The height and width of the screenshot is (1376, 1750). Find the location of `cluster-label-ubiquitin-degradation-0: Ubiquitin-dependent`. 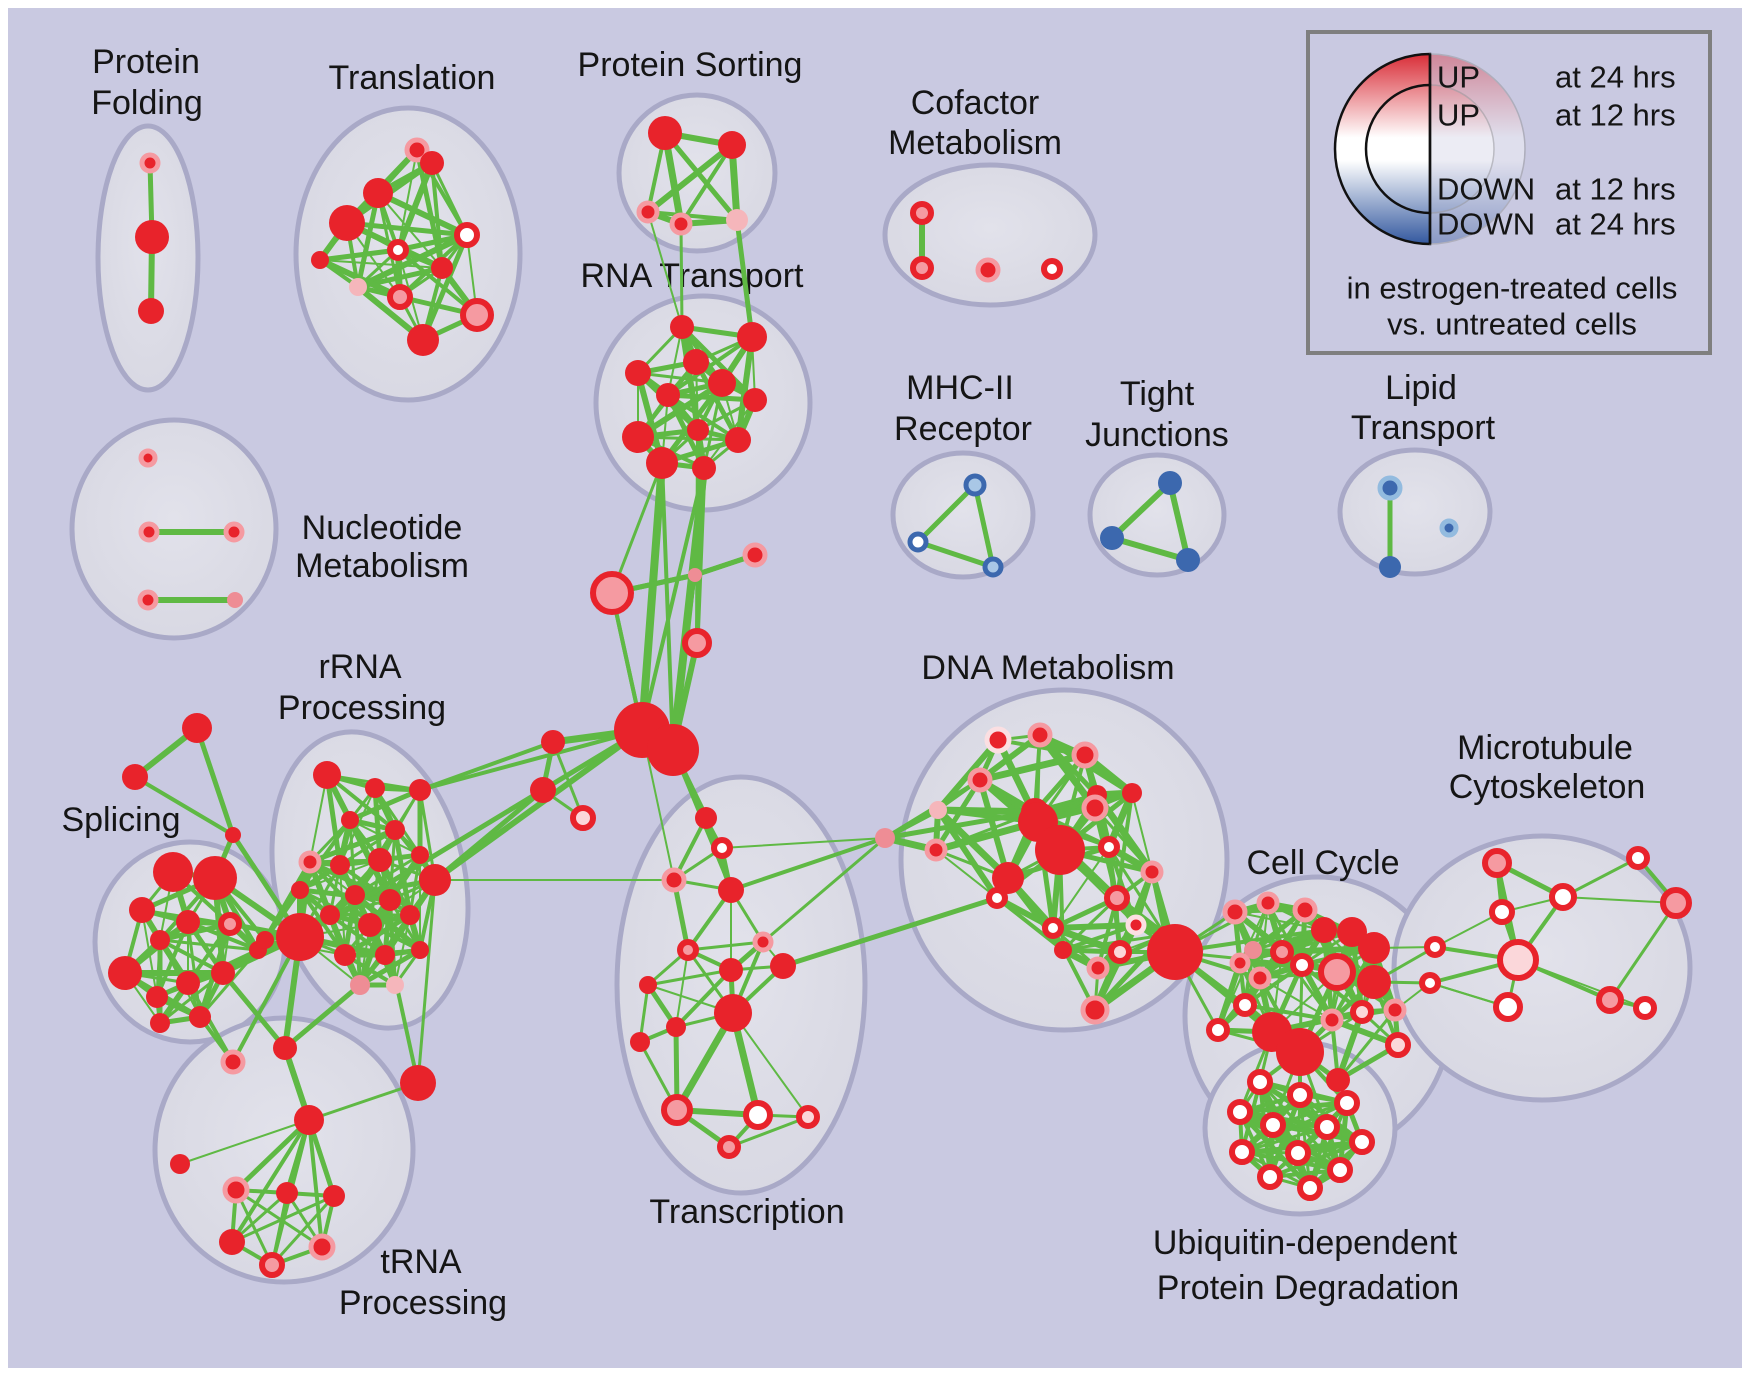

cluster-label-ubiquitin-degradation-0: Ubiquitin-dependent is located at coordinates (1305, 1243).